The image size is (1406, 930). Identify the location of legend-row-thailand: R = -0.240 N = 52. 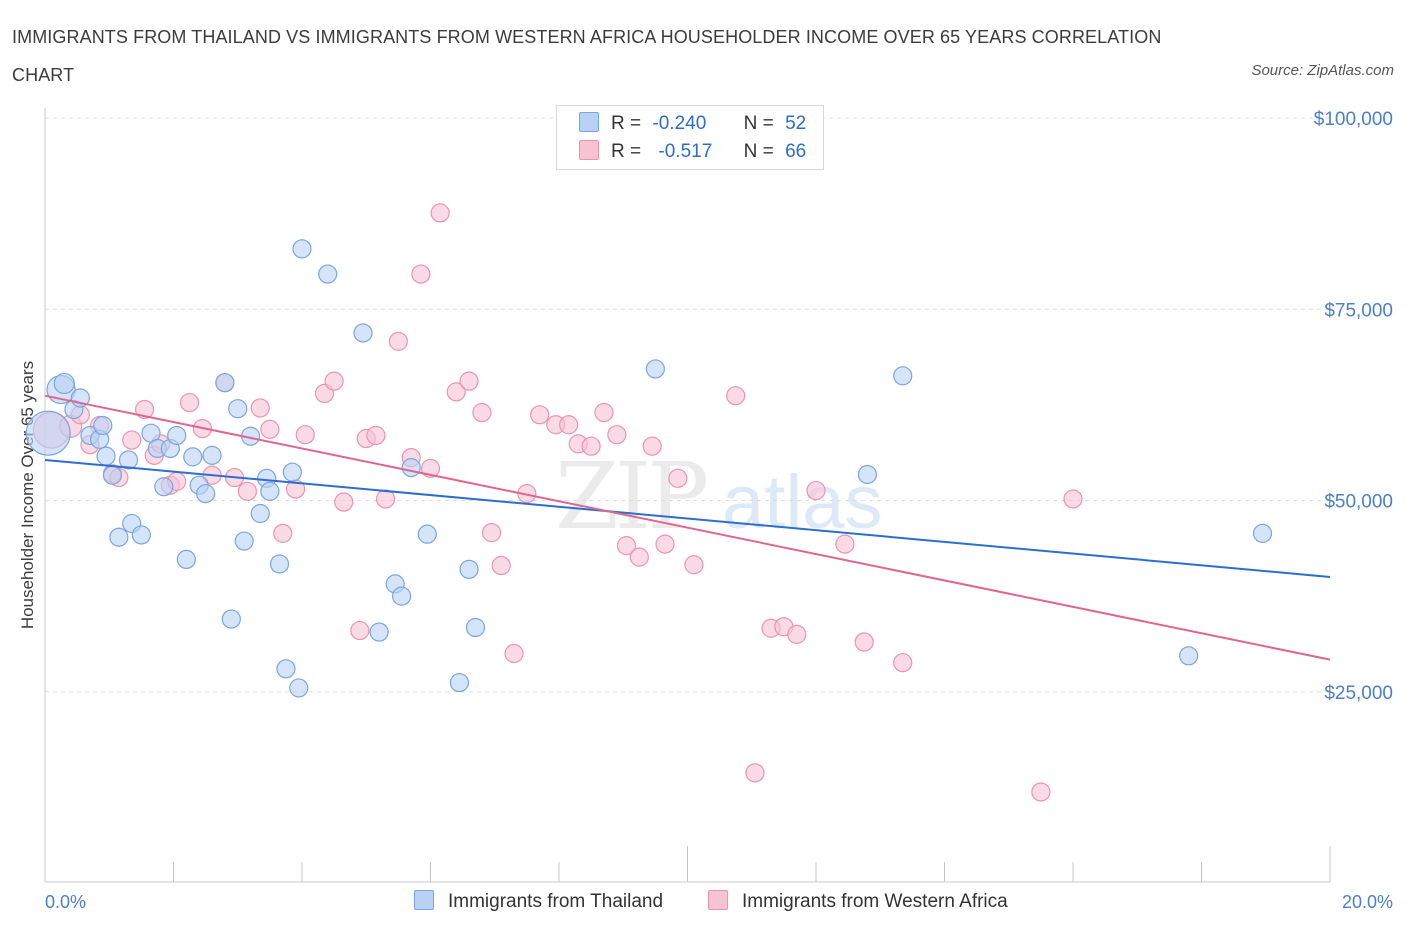
(692, 126).